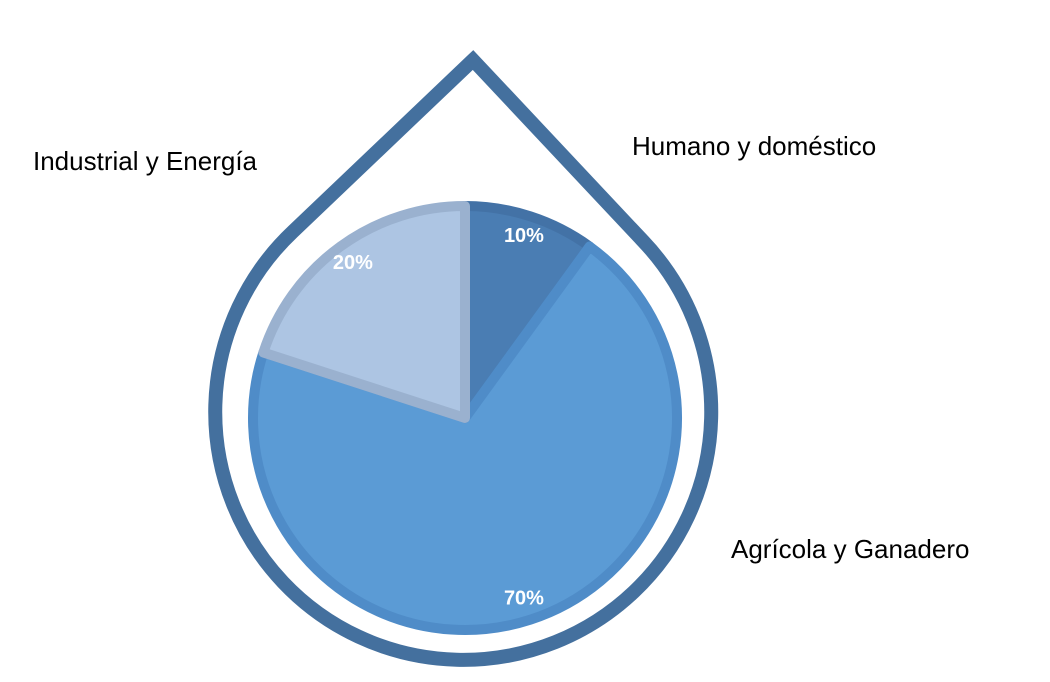 The height and width of the screenshot is (682, 1050). Describe the element at coordinates (353, 263) in the screenshot. I see `data-label: 20%` at that location.